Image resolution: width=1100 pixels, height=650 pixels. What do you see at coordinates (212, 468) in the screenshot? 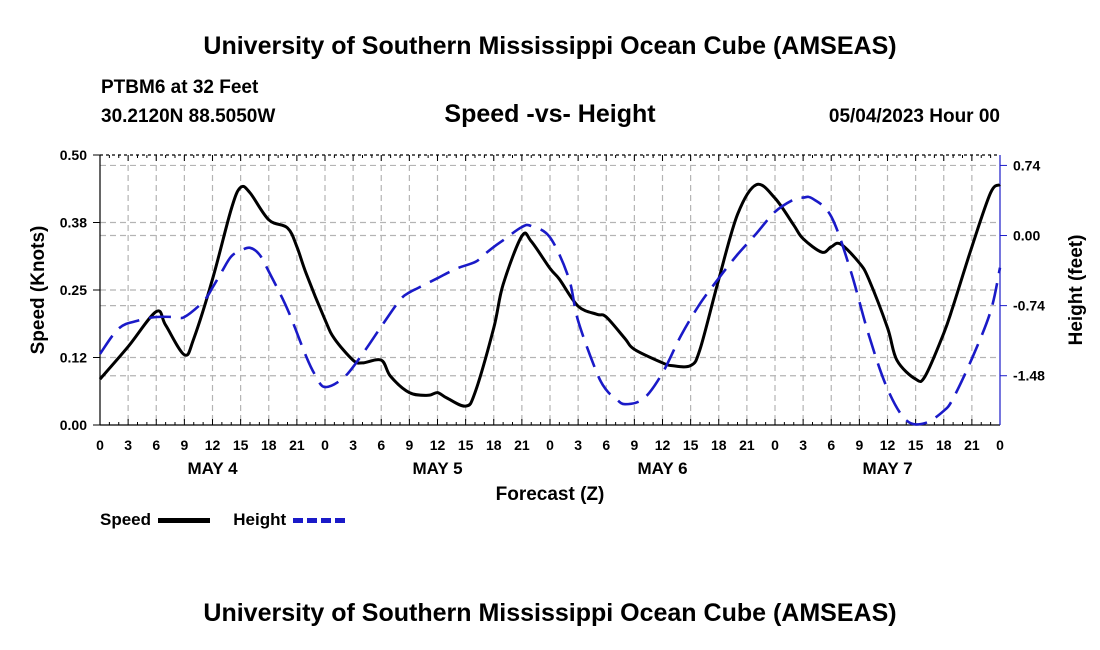
I see `day-label: MAY 4` at bounding box center [212, 468].